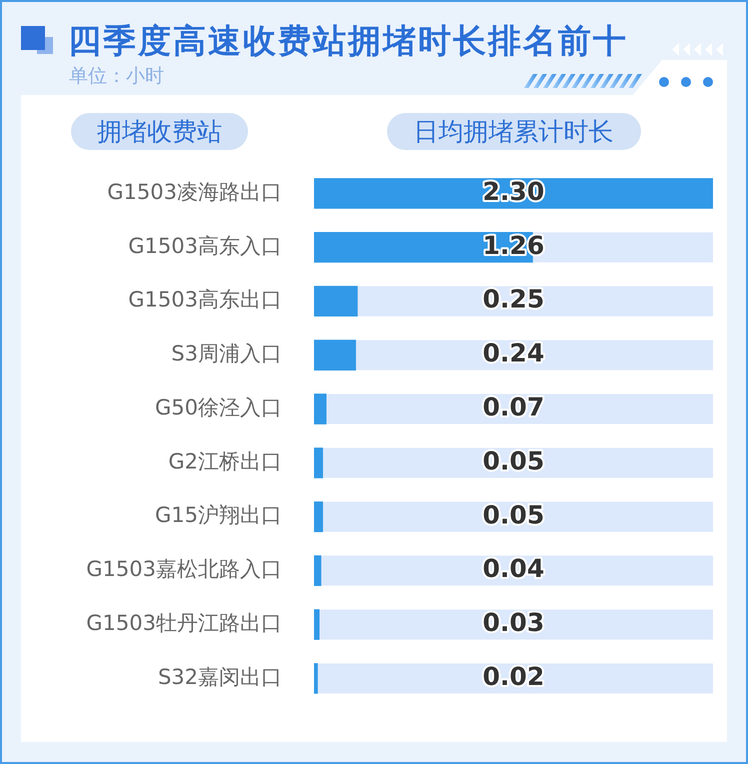  What do you see at coordinates (348, 40) in the screenshot?
I see `chart-title: 四季度高速收费站拥堵时长排名前十` at bounding box center [348, 40].